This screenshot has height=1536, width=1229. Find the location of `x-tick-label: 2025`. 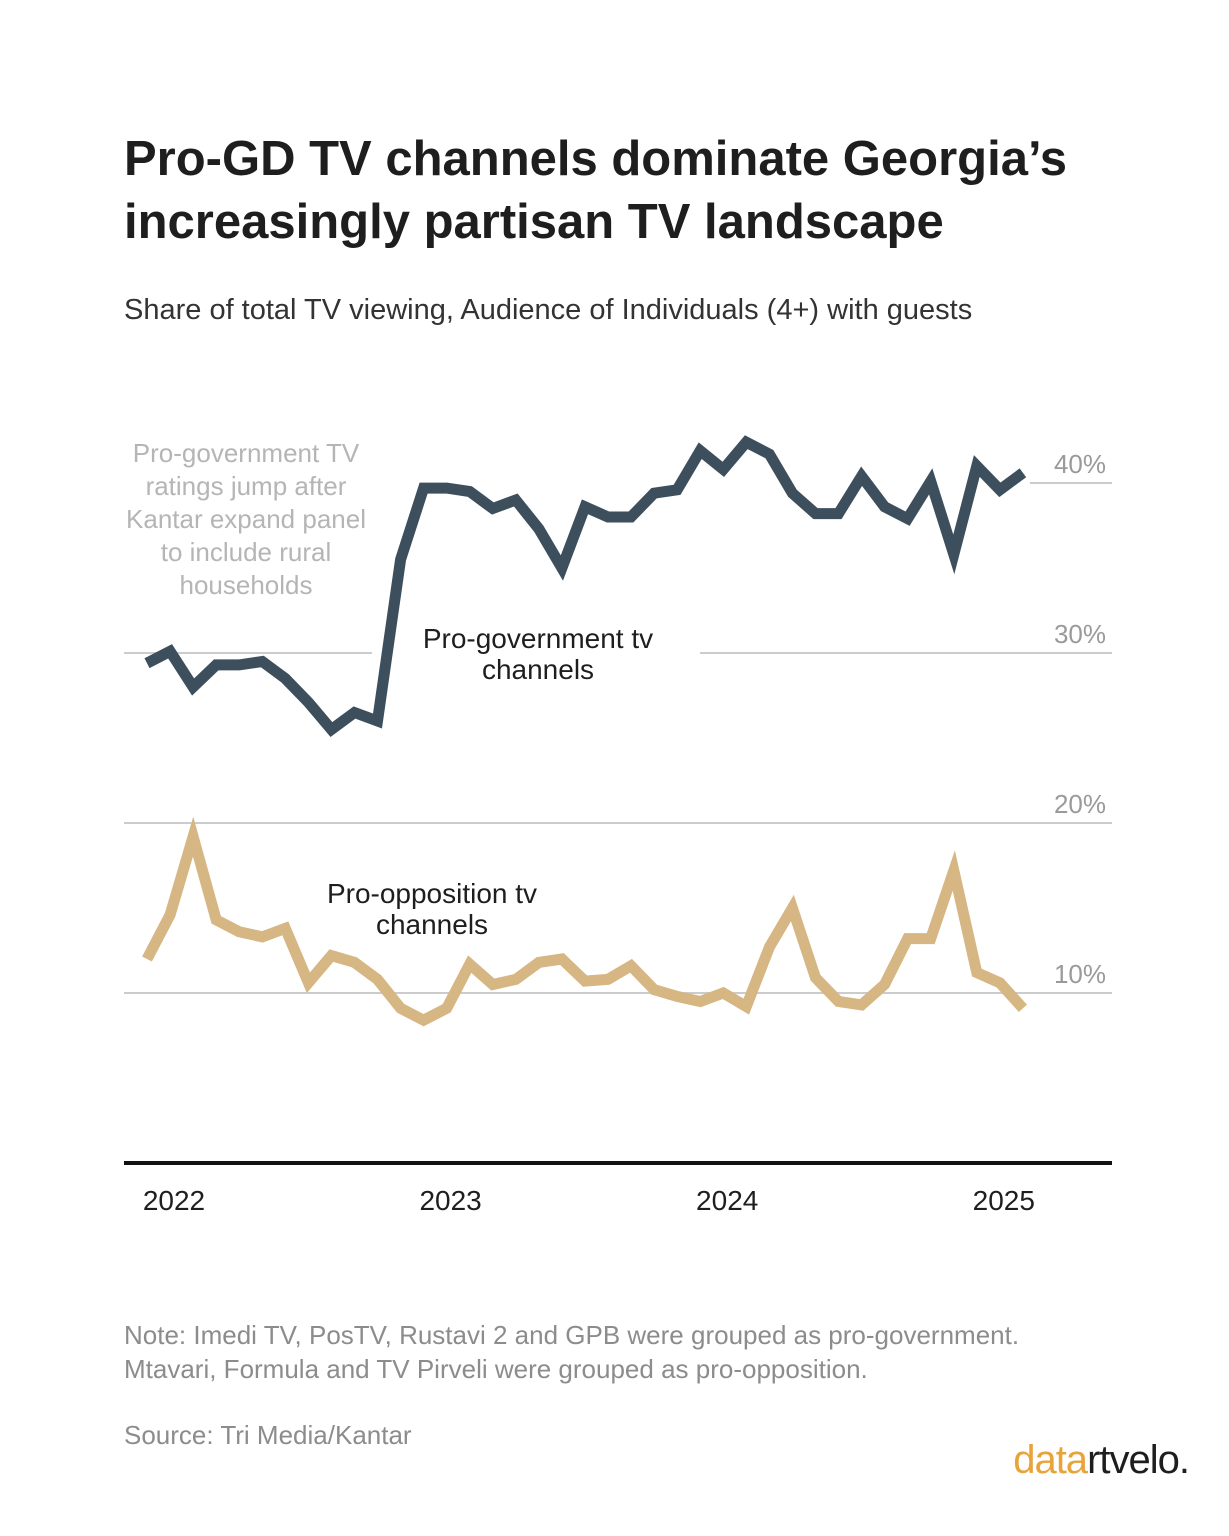

x-tick-label: 2025 is located at coordinates (1004, 1200).